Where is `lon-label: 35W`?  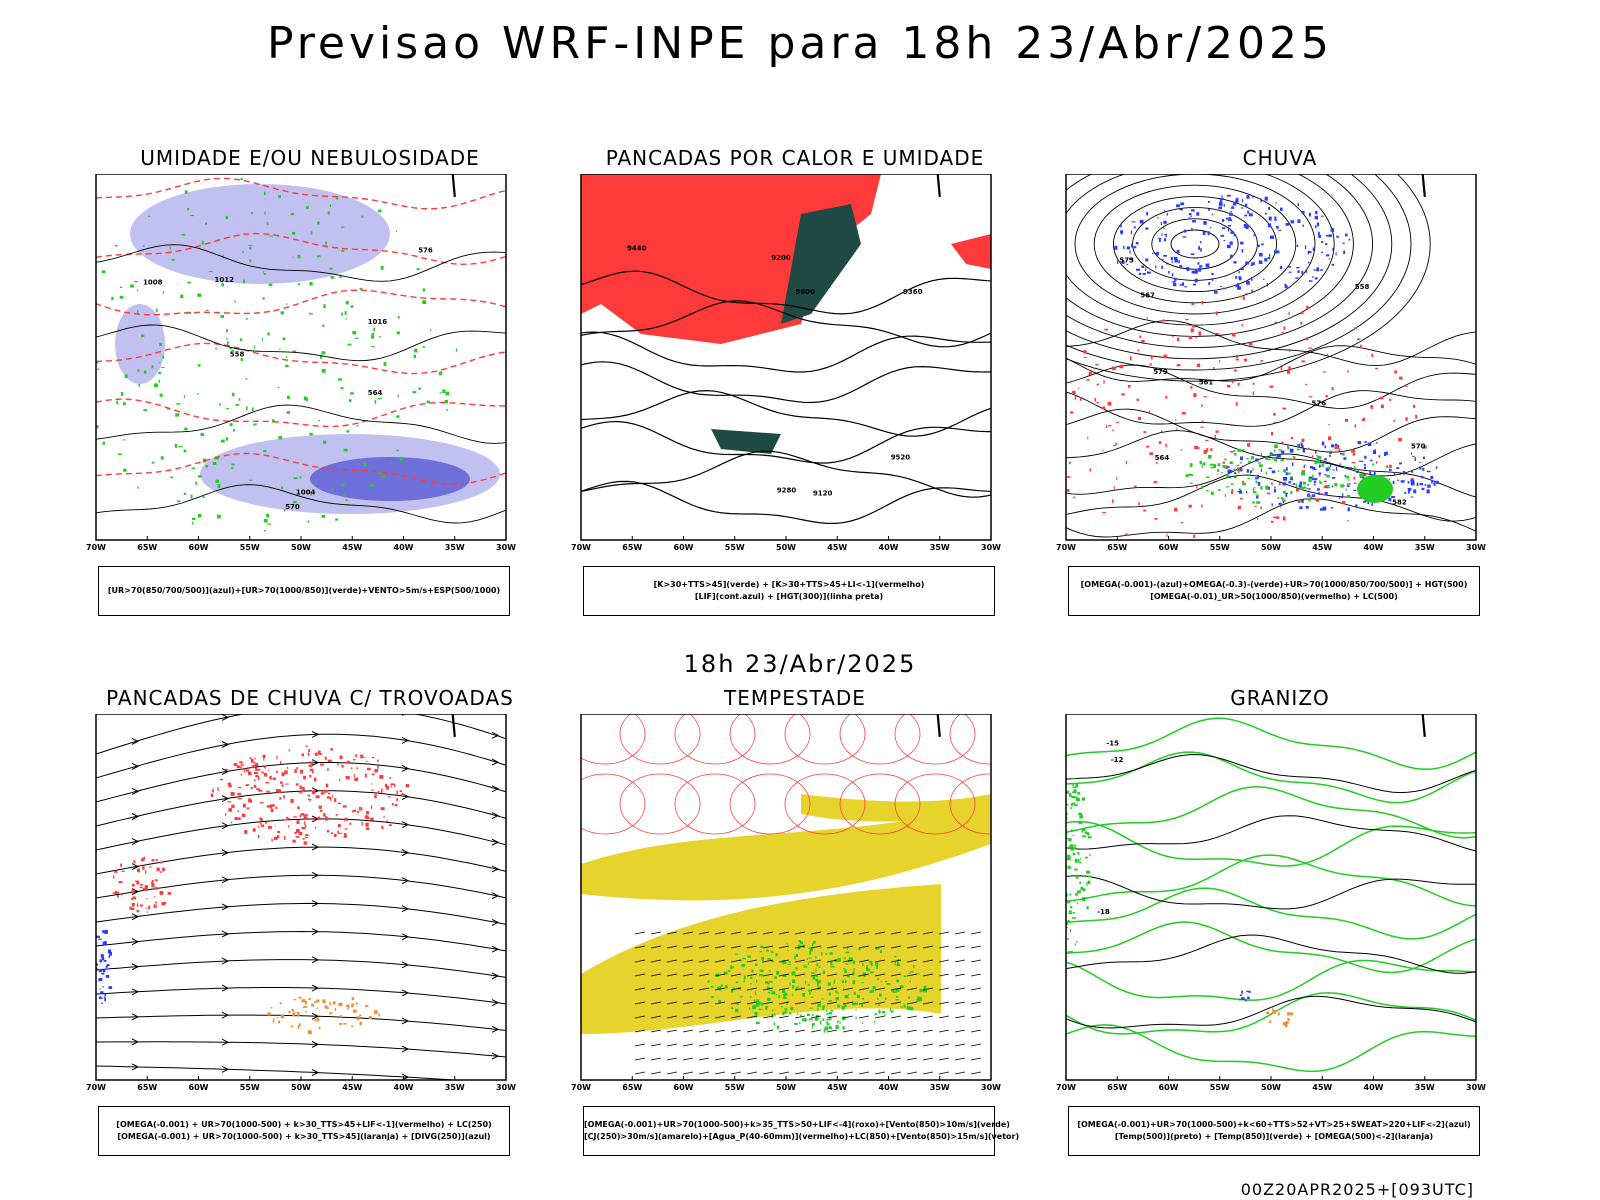 lon-label: 35W is located at coordinates (1425, 547).